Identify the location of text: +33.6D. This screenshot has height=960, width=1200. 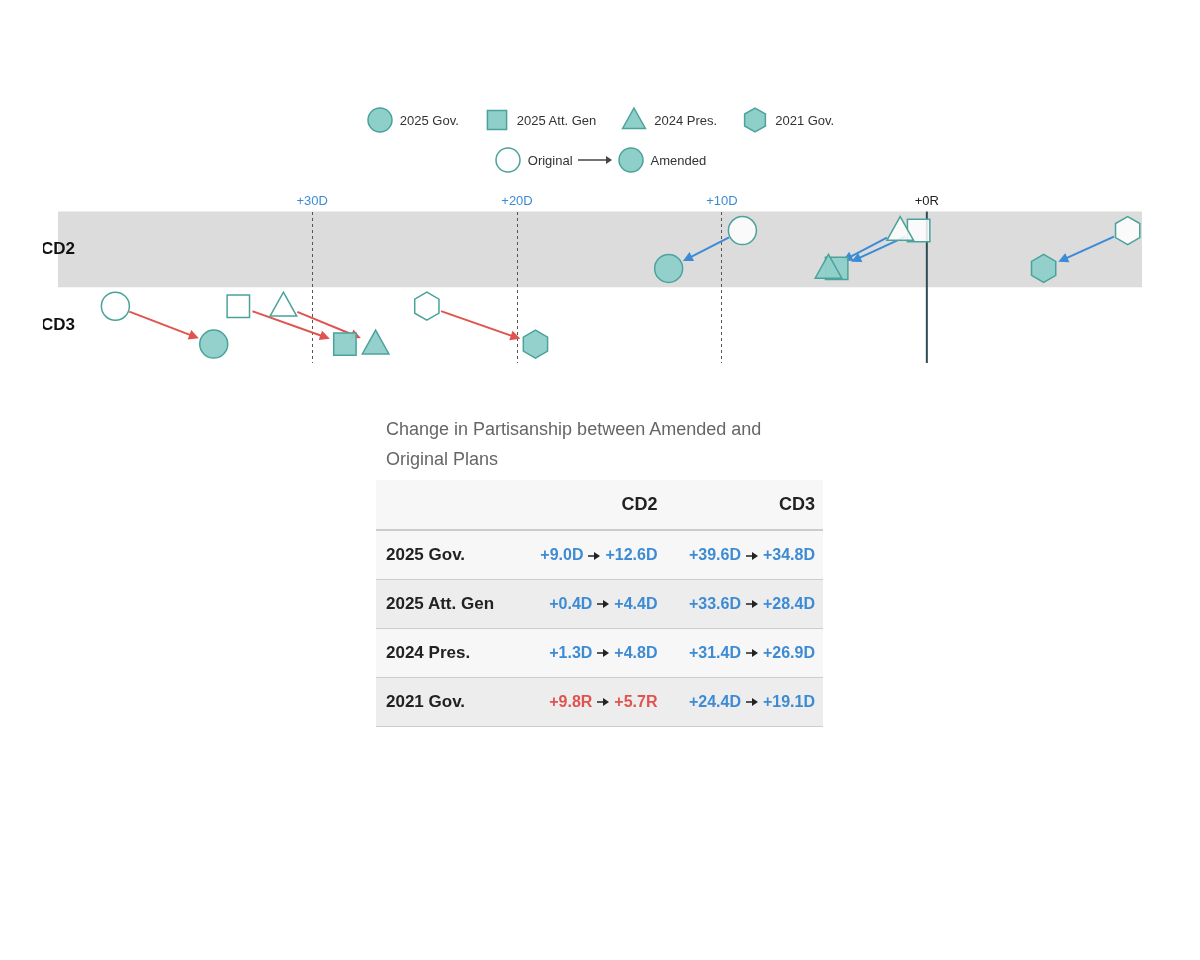
(714, 603).